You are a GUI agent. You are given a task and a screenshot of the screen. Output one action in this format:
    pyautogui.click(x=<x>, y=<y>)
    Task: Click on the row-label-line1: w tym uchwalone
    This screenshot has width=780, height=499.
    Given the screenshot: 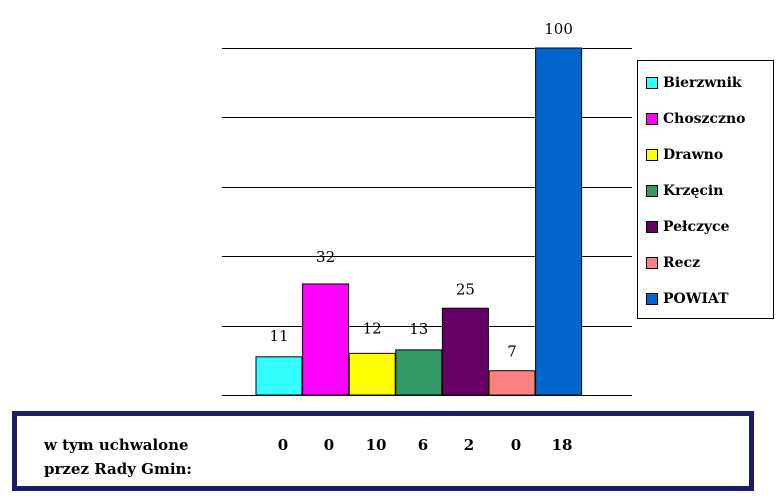 What is the action you would take?
    pyautogui.click(x=116, y=445)
    